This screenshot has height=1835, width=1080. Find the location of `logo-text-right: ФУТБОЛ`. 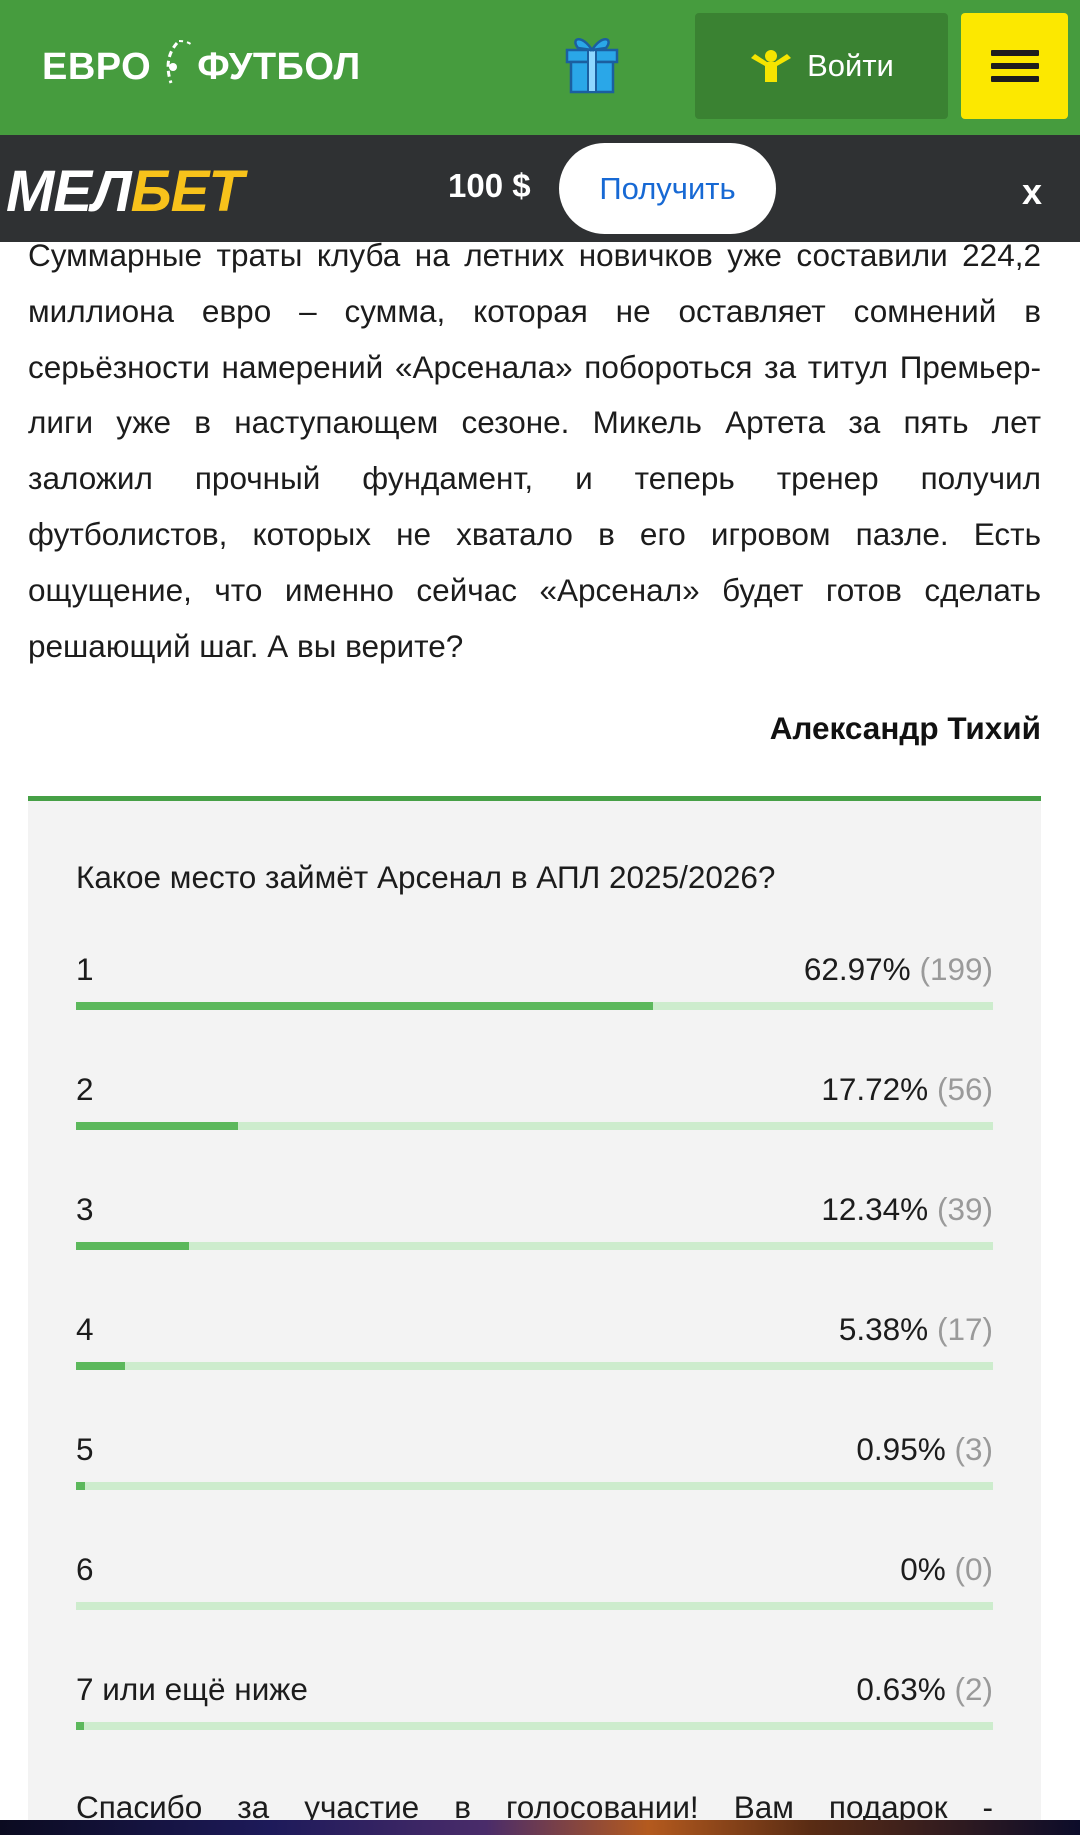

logo-text-right: ФУТБОЛ is located at coordinates (279, 66).